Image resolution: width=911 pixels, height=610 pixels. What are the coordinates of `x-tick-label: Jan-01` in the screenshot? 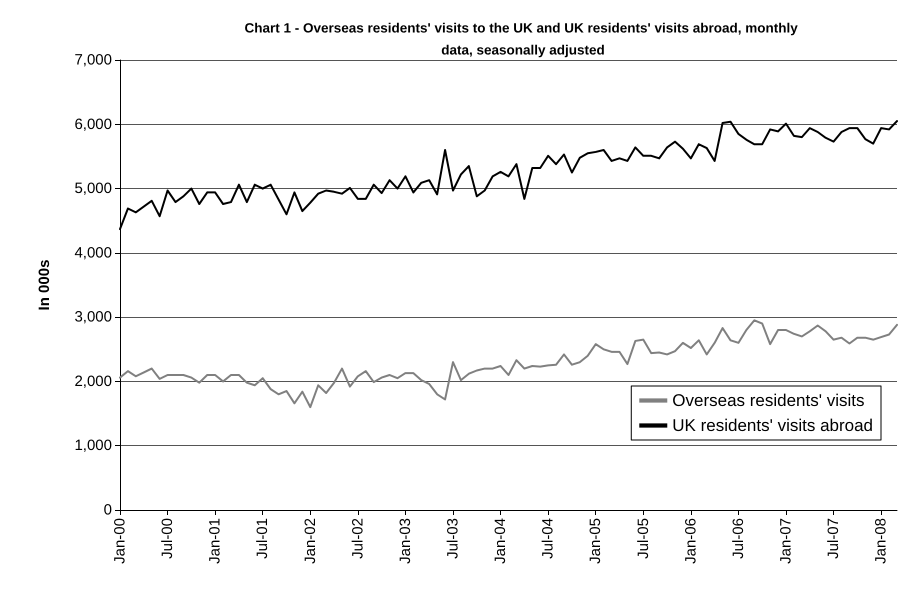 It's located at (215, 541).